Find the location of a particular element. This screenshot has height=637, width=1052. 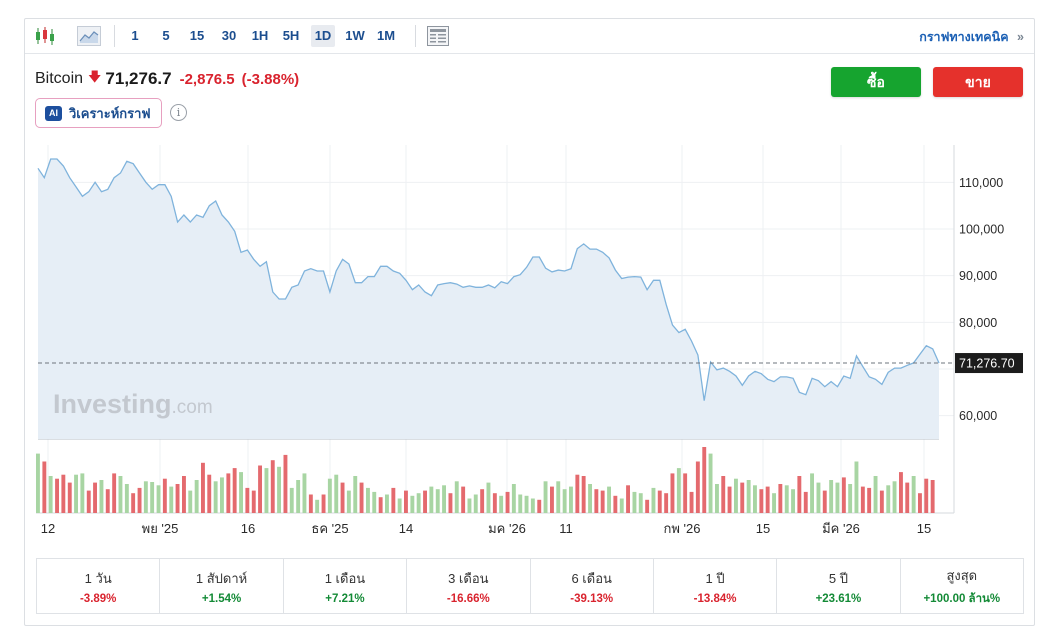

y-axis: 60,000 80,000 90,000 100,000 110,000 is located at coordinates (981, 299).